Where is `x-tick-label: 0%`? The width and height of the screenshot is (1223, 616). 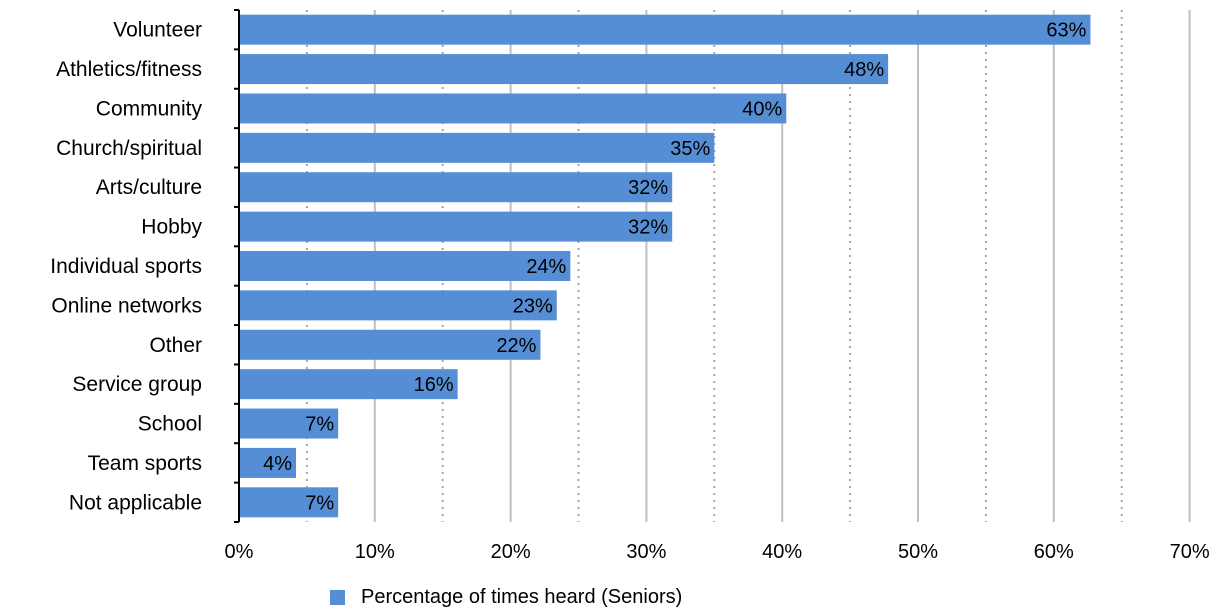 x-tick-label: 0% is located at coordinates (239, 552).